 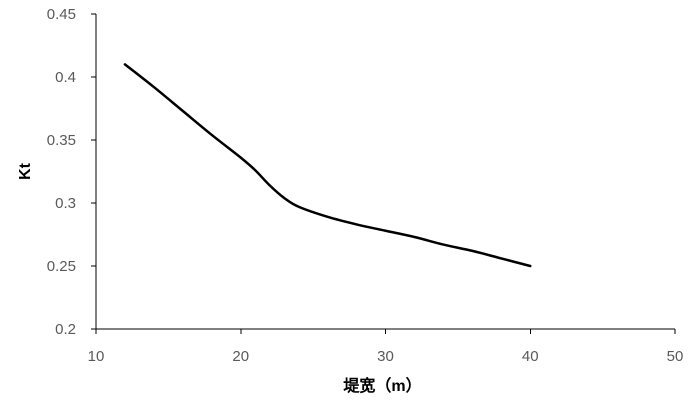 I want to click on y-tick-label: 0.2, so click(x=65, y=329).